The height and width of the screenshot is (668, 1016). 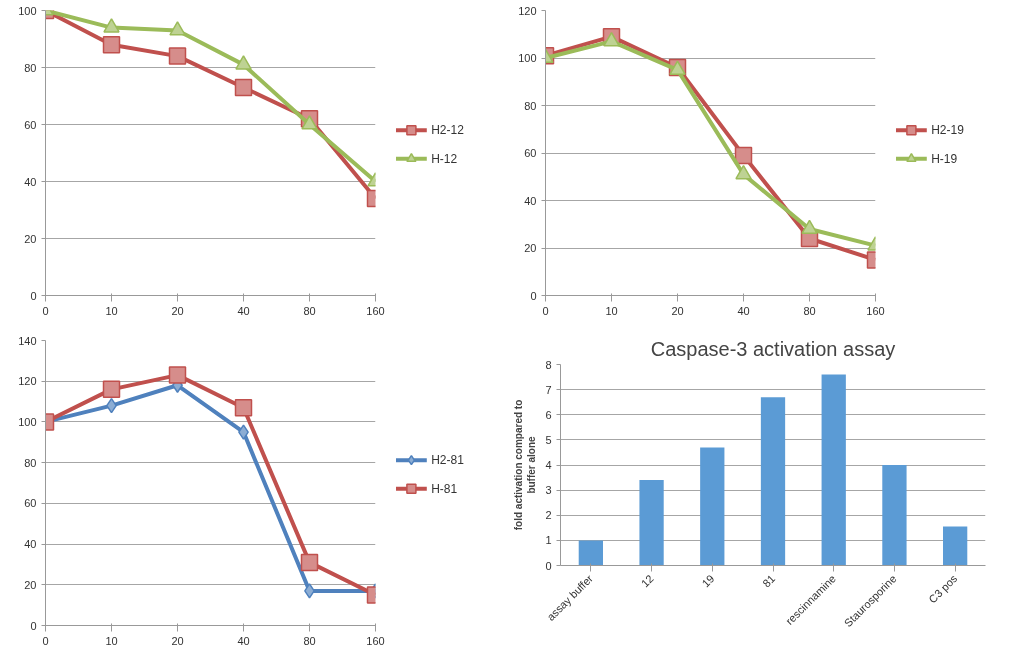 What do you see at coordinates (943, 588) in the screenshot?
I see `x-tick-label: C3 pos` at bounding box center [943, 588].